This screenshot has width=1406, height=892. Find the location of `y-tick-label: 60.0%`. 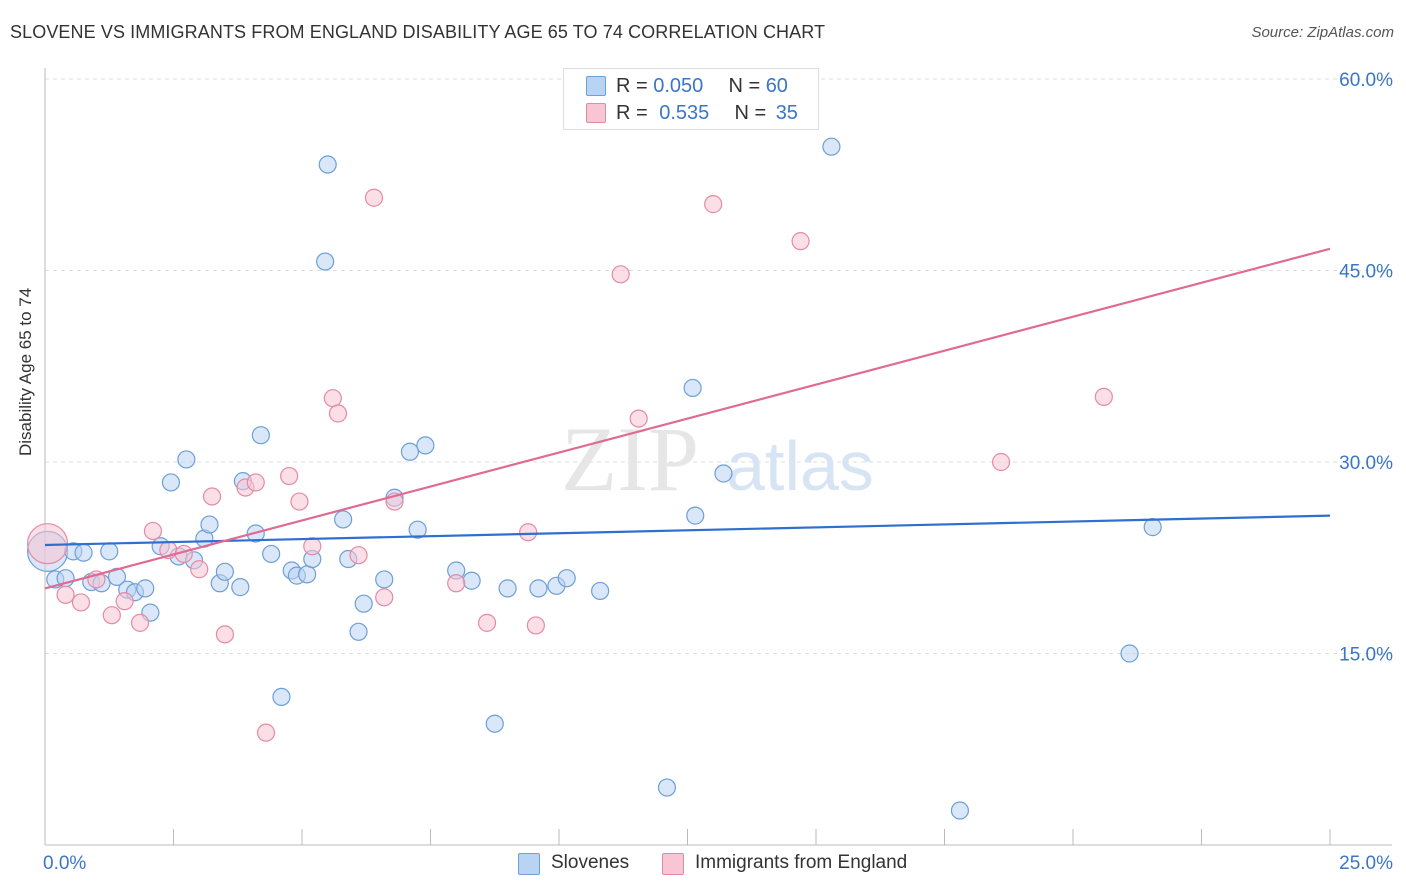

y-tick-label: 60.0% is located at coordinates (1366, 80).